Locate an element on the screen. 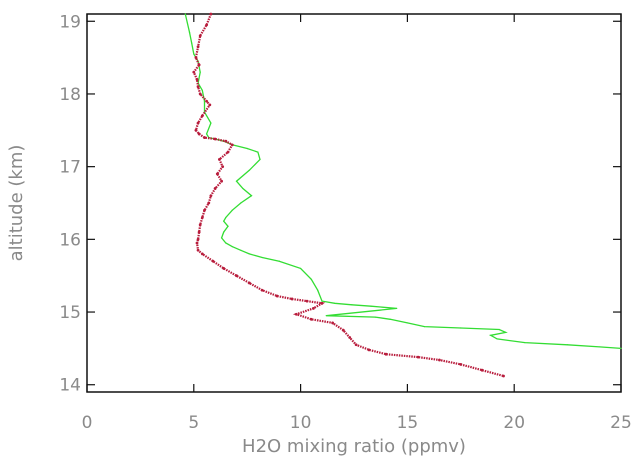  y-tick-label: 18 is located at coordinates (70, 95).